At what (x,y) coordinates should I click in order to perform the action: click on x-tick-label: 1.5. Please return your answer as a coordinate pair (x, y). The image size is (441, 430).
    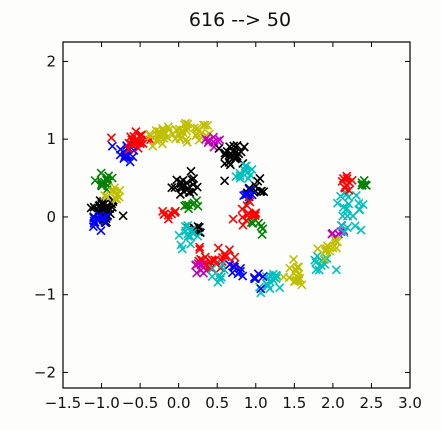
    Looking at the image, I should click on (294, 403).